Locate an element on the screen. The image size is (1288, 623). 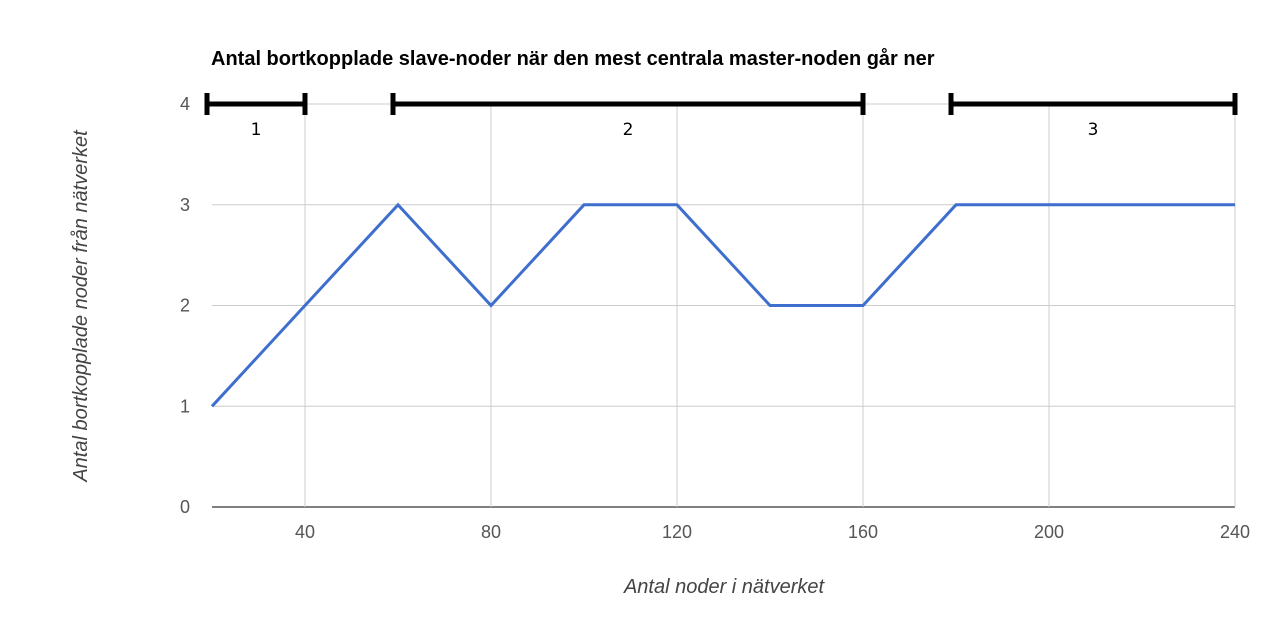
x-tick-label: 120 is located at coordinates (677, 532).